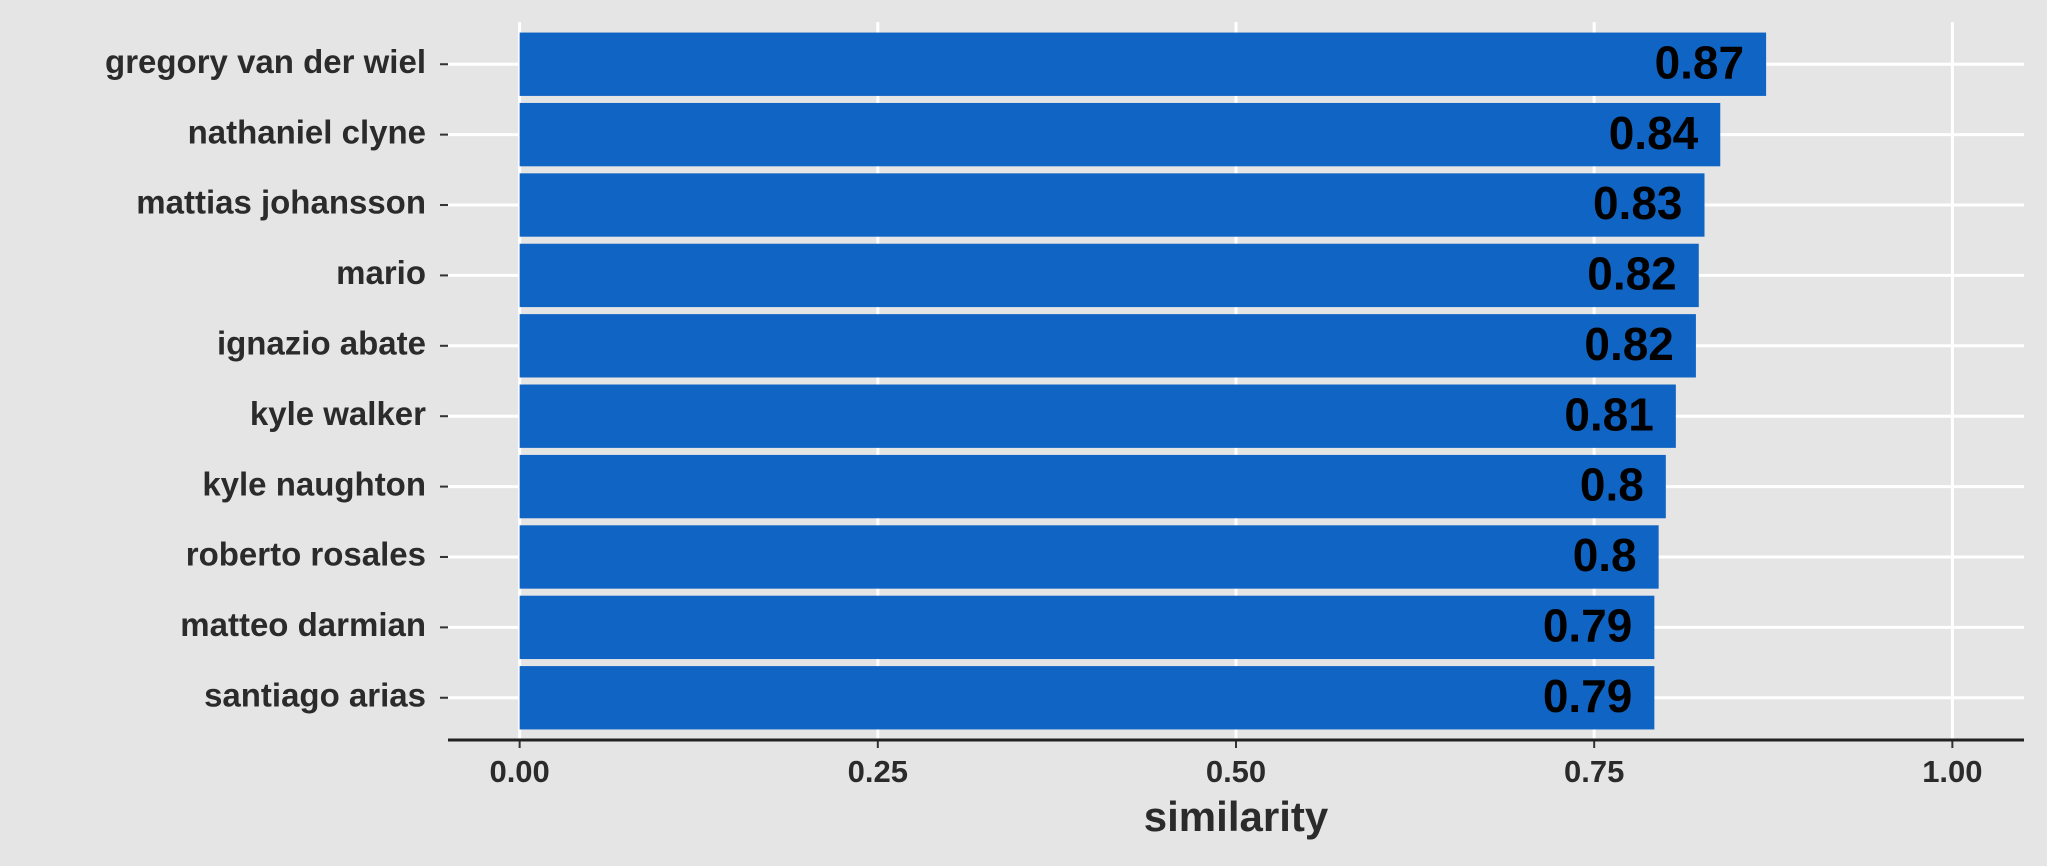 This screenshot has height=866, width=2047. I want to click on value-label: 0.84, so click(1654, 133).